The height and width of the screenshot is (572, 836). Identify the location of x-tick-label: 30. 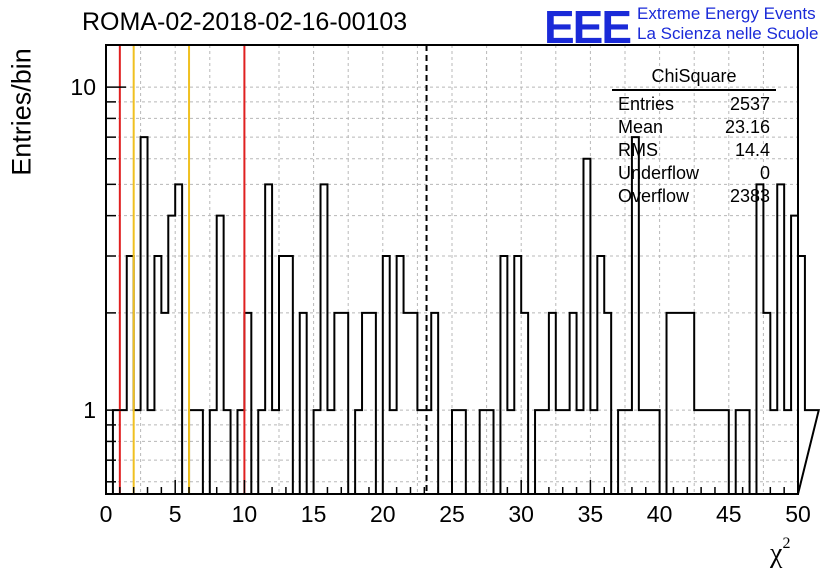
(521, 514).